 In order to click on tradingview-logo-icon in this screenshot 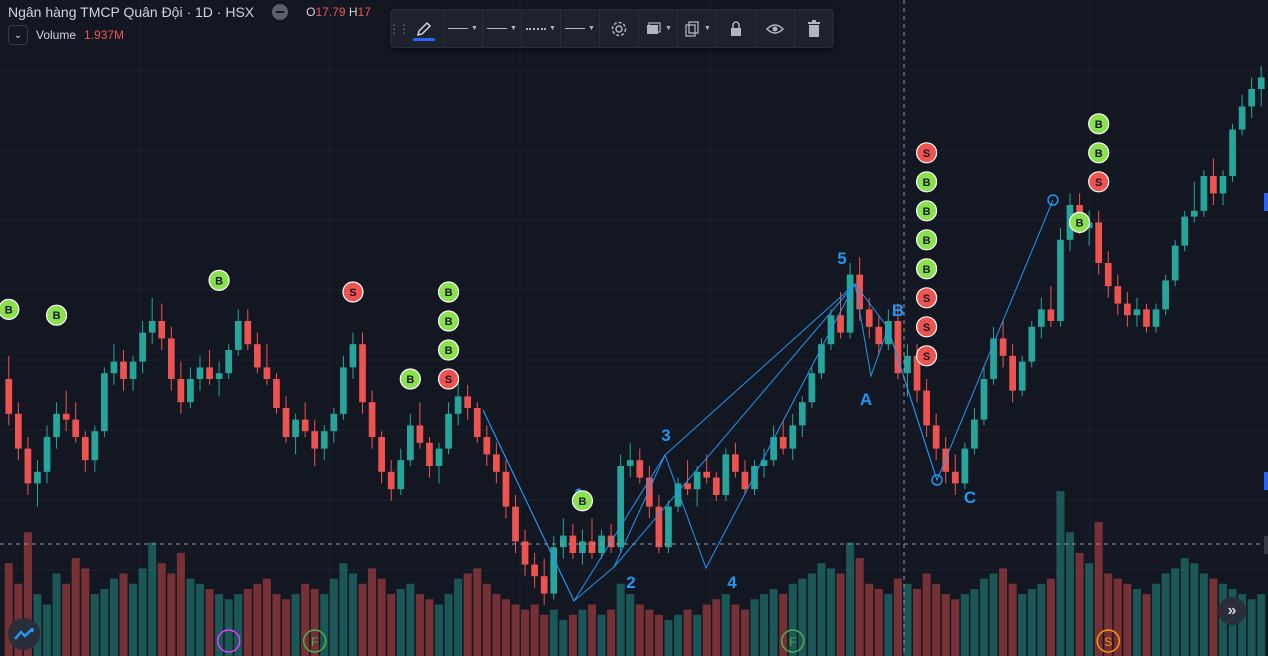, I will do `click(24, 634)`.